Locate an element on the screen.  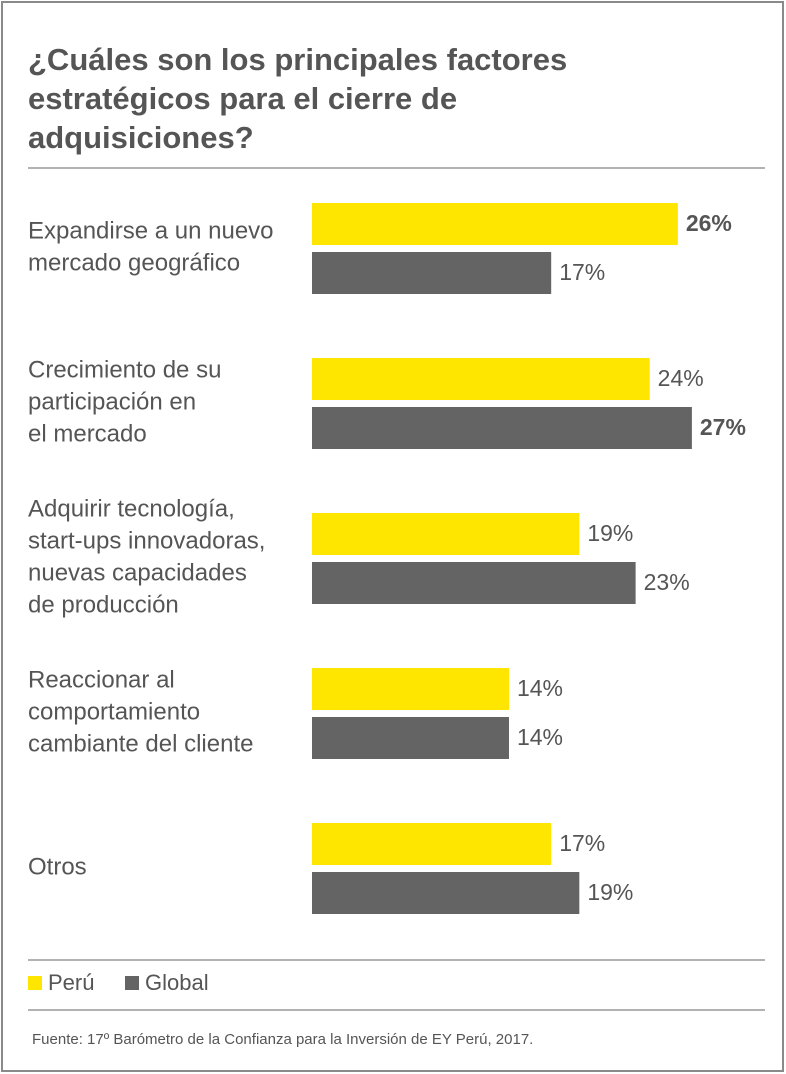
category-label: start-ups innovadoras, is located at coordinates (146, 540).